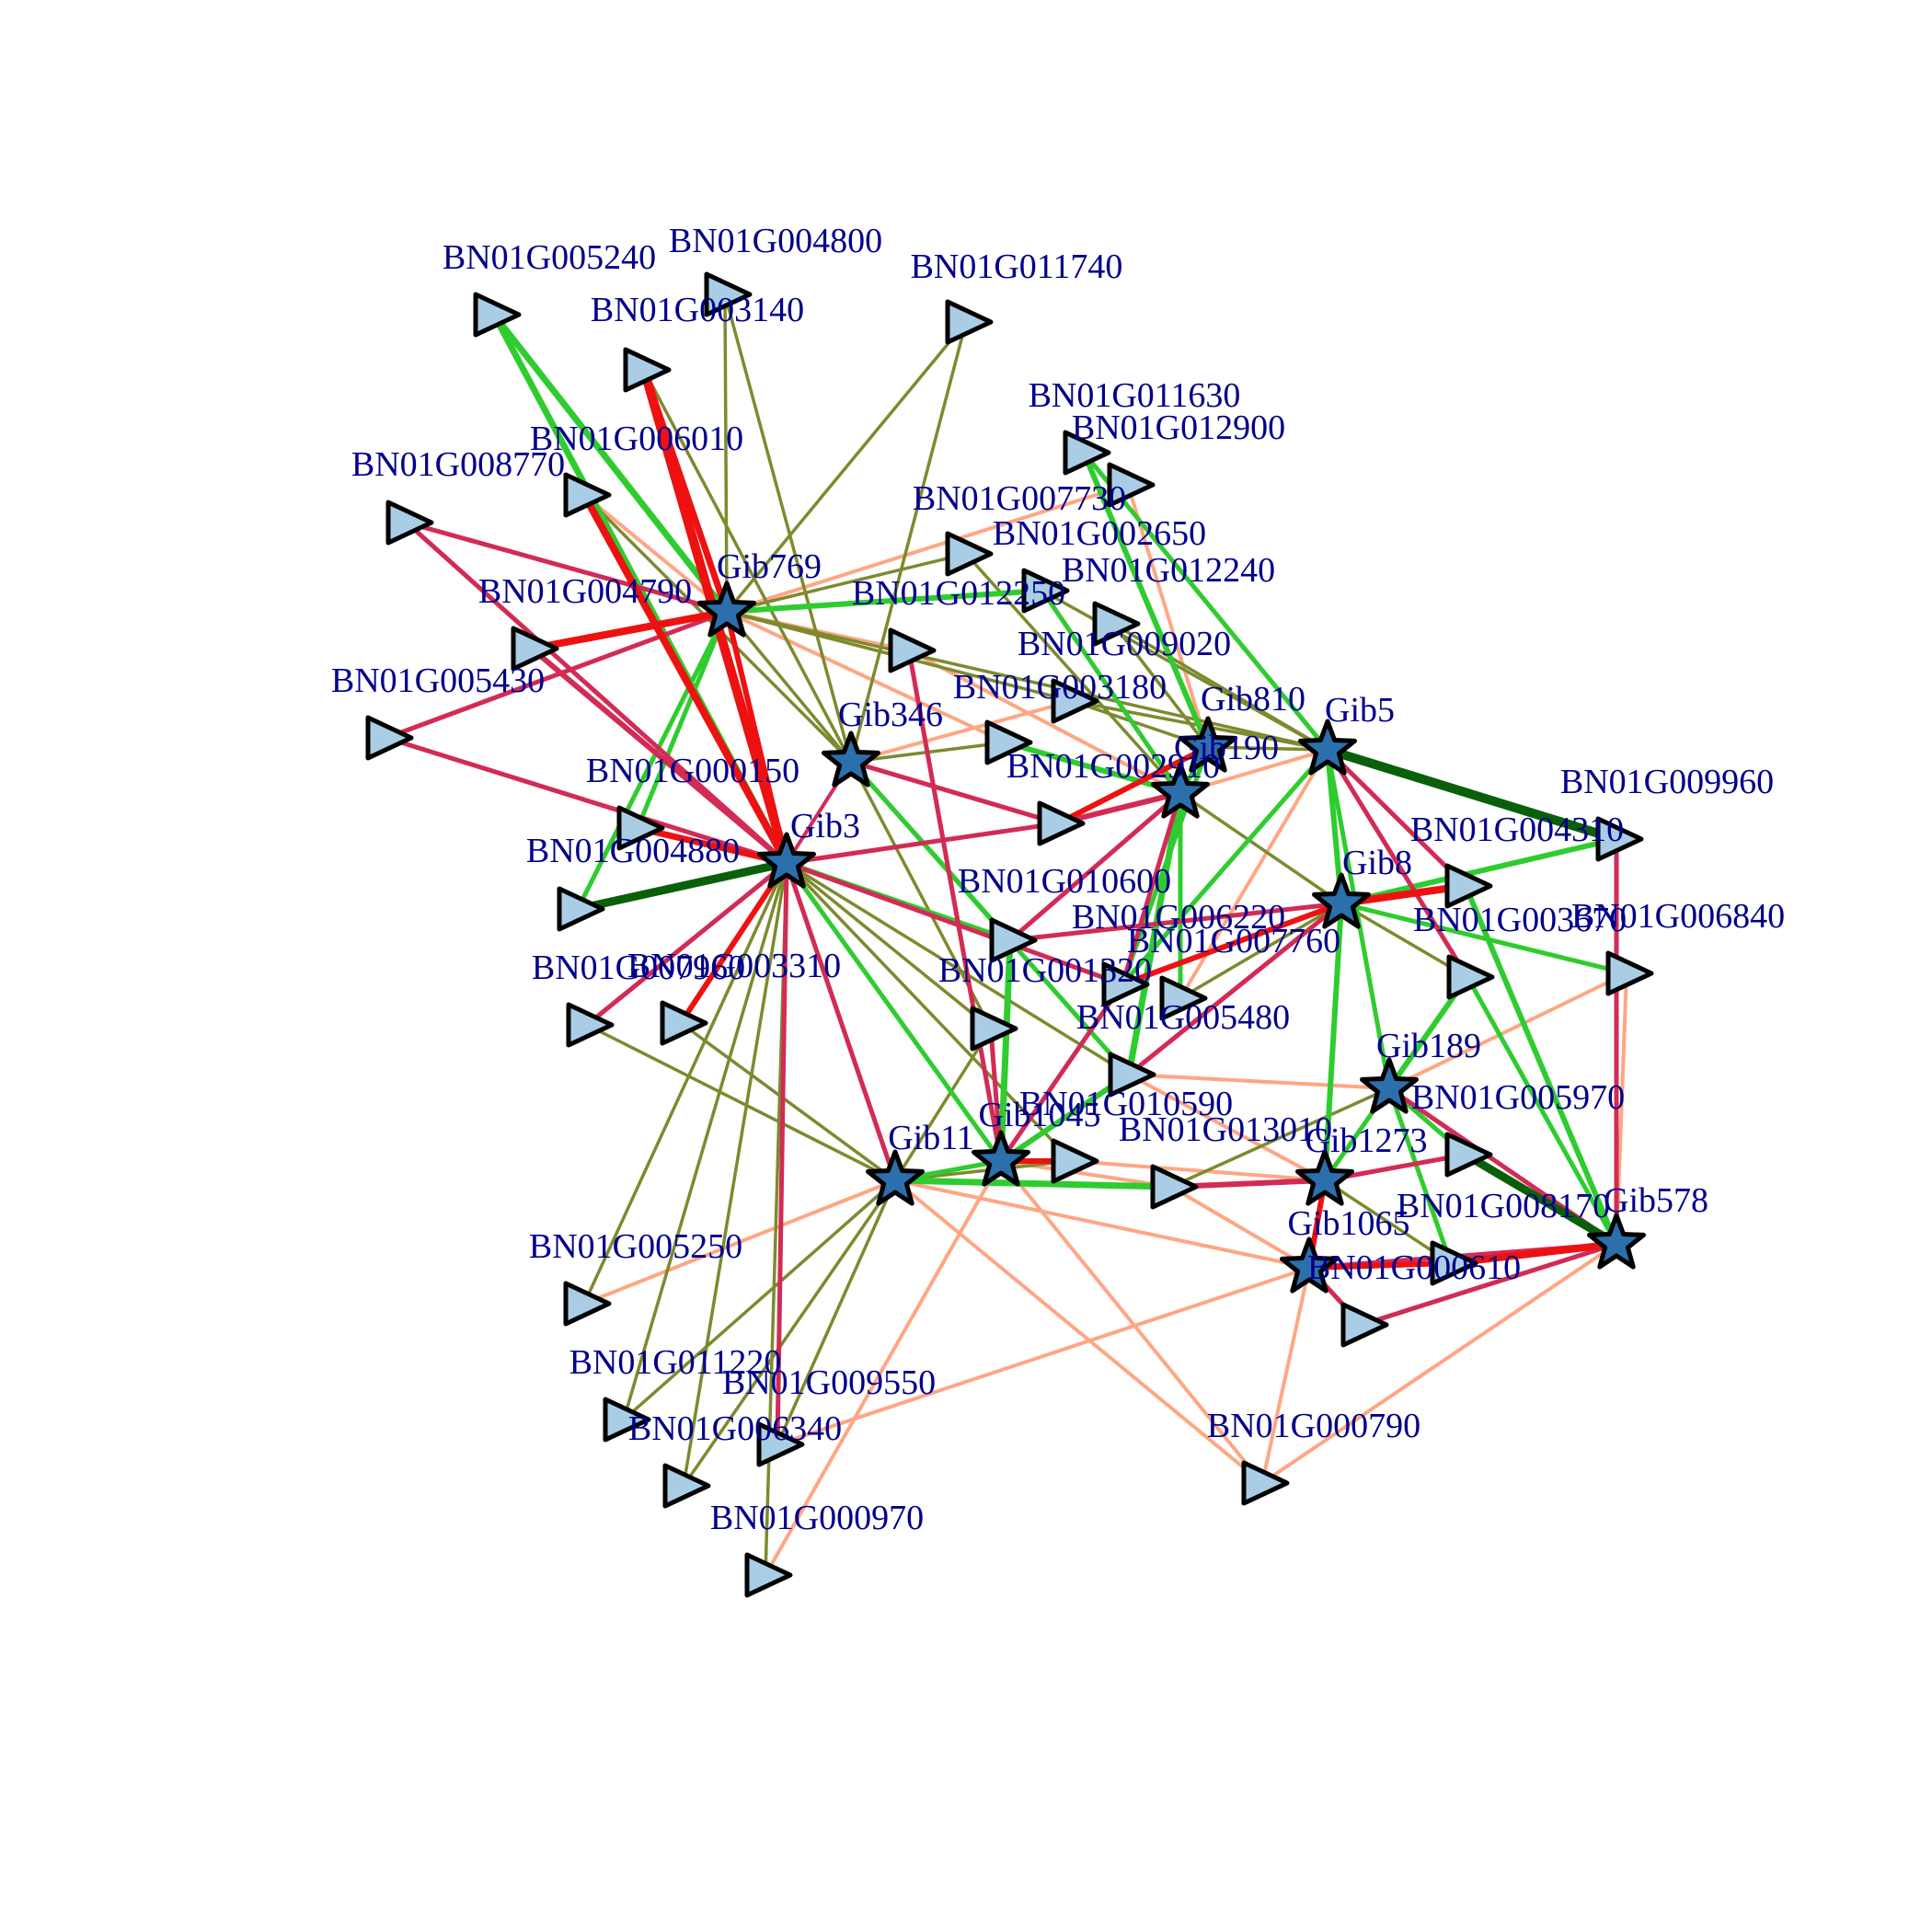 This screenshot has height=1932, width=1932. What do you see at coordinates (1208, 744) in the screenshot?
I see `star-node-Gib810` at bounding box center [1208, 744].